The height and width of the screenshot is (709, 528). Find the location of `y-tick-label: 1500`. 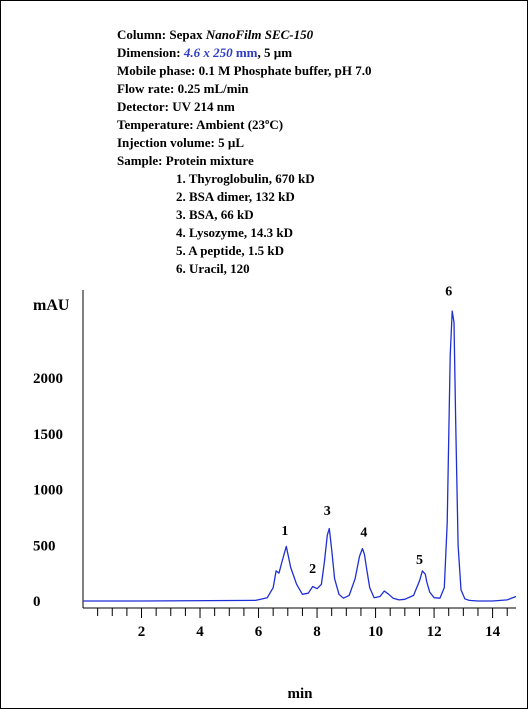

y-tick-label: 1500 is located at coordinates (48, 435).